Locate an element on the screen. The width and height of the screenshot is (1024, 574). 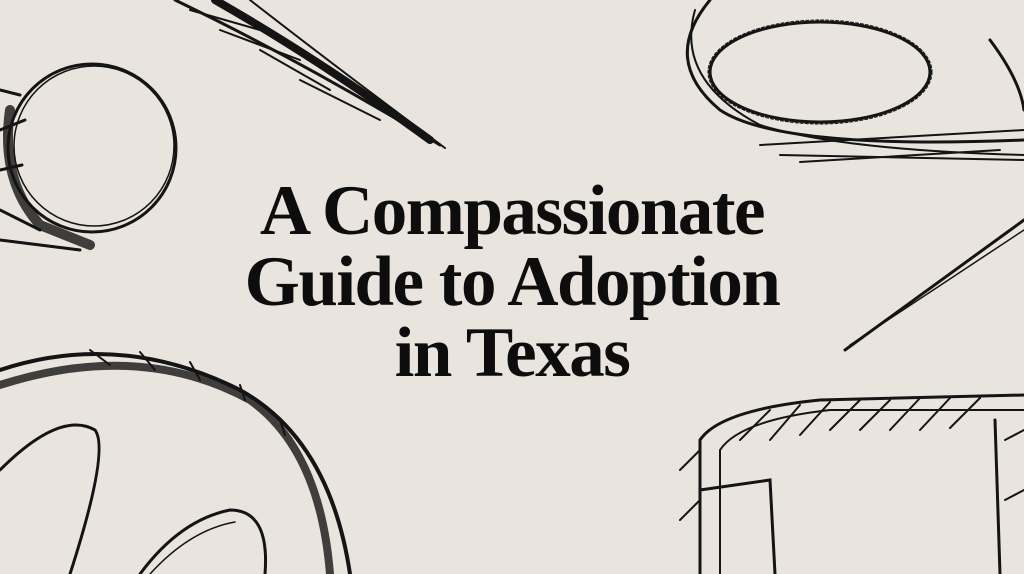
loop-sketch is located at coordinates (854, 81).